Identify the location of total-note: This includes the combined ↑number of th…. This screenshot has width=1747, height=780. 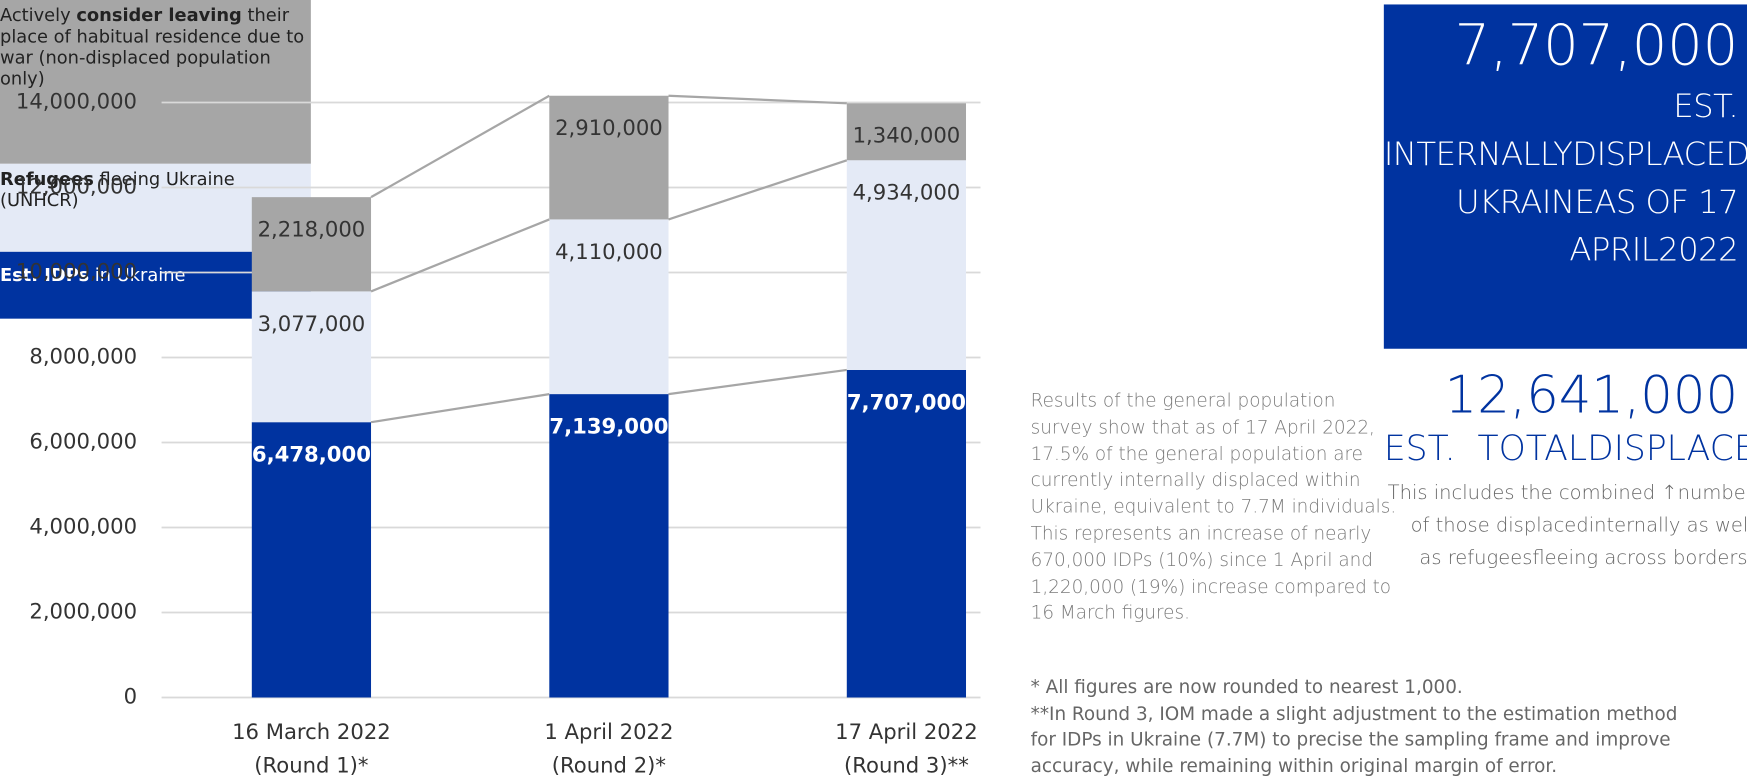
(1565, 526).